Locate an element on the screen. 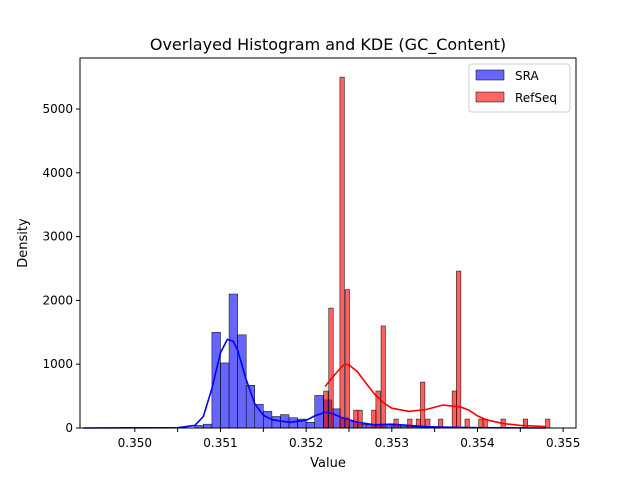  x-tick-label-0: 0.350 is located at coordinates (135, 443).